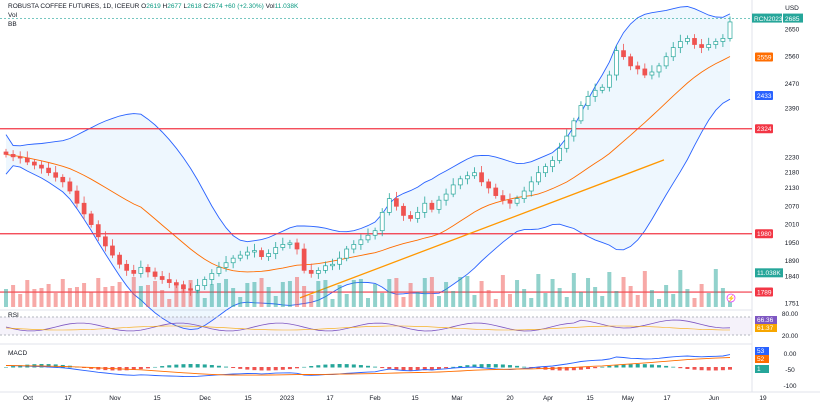  I want to click on indicator-bb-label: BB, so click(12, 24).